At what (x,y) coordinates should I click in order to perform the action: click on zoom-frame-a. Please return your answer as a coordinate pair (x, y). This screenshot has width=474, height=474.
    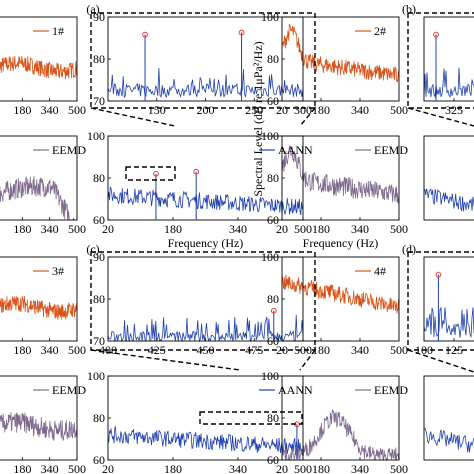
    Looking at the image, I should click on (203, 60).